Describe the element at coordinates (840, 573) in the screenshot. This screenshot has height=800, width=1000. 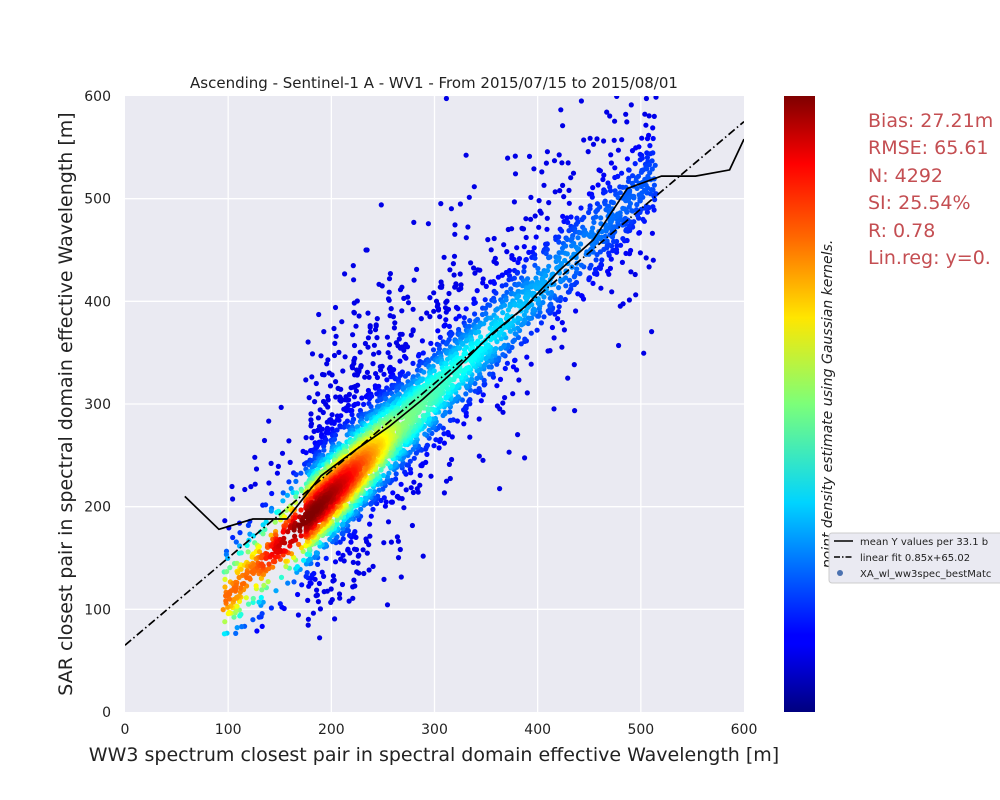
I see `legend-scatter-swatch` at that location.